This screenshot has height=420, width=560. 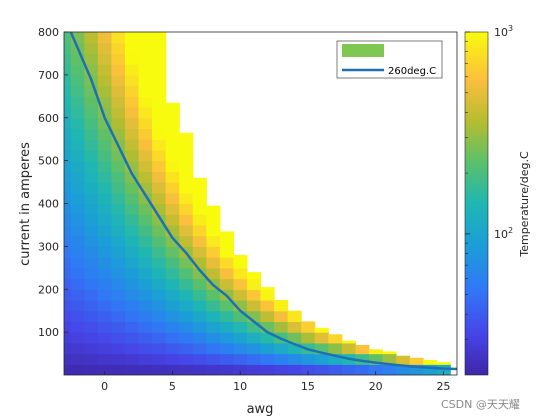 What do you see at coordinates (275, 382) in the screenshot?
I see `x-axis: 0 5 10 15 20 25` at bounding box center [275, 382].